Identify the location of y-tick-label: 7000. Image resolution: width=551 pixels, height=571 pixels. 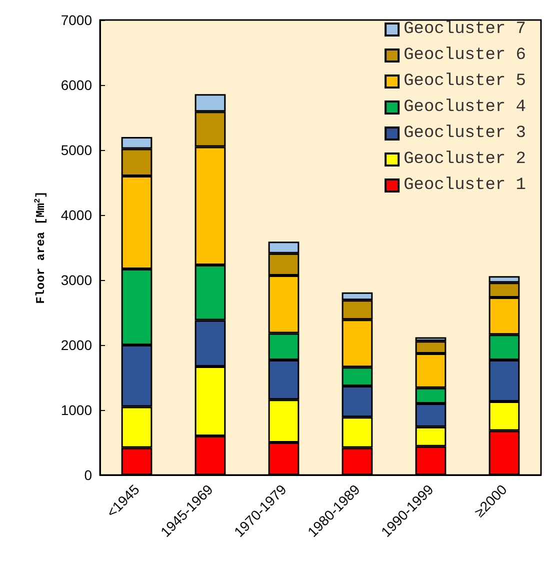
(76, 20).